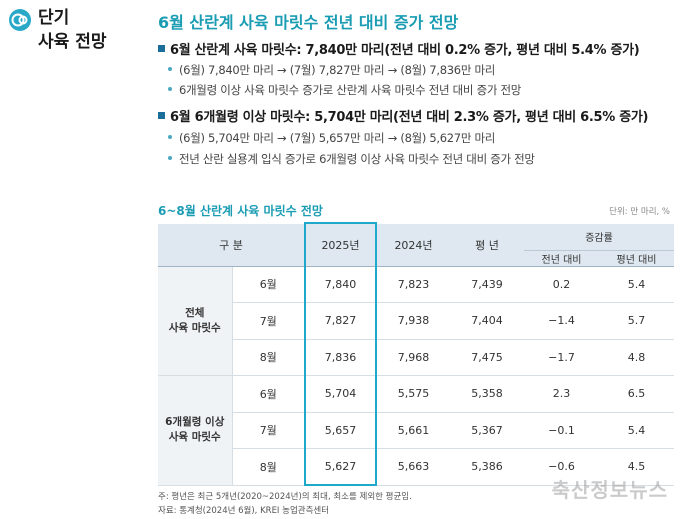  What do you see at coordinates (413, 245) in the screenshot?
I see `header-2024: 2024년` at bounding box center [413, 245].